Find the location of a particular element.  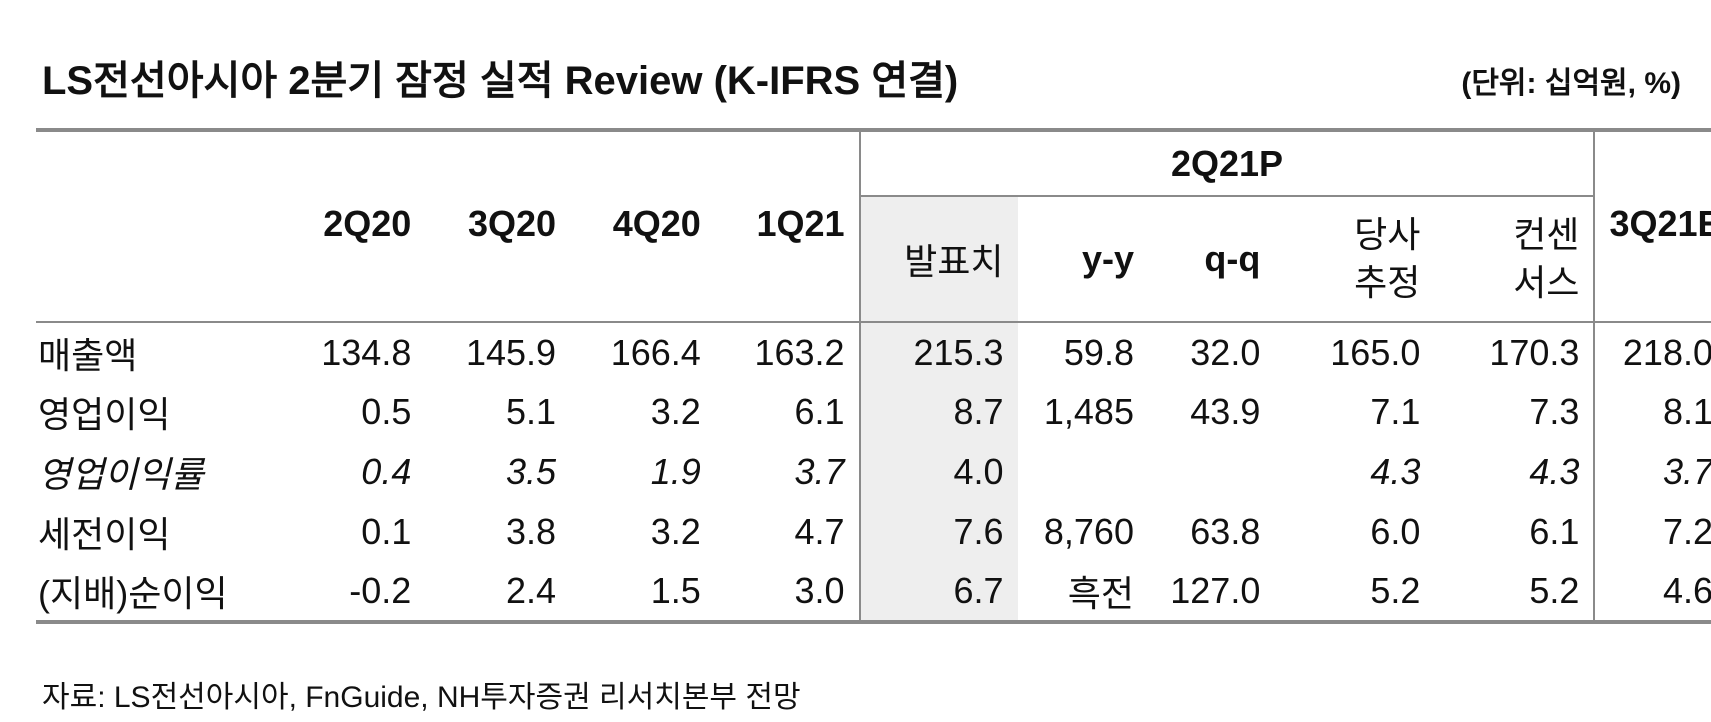

table-cell: 흑전 is located at coordinates (1082, 593).